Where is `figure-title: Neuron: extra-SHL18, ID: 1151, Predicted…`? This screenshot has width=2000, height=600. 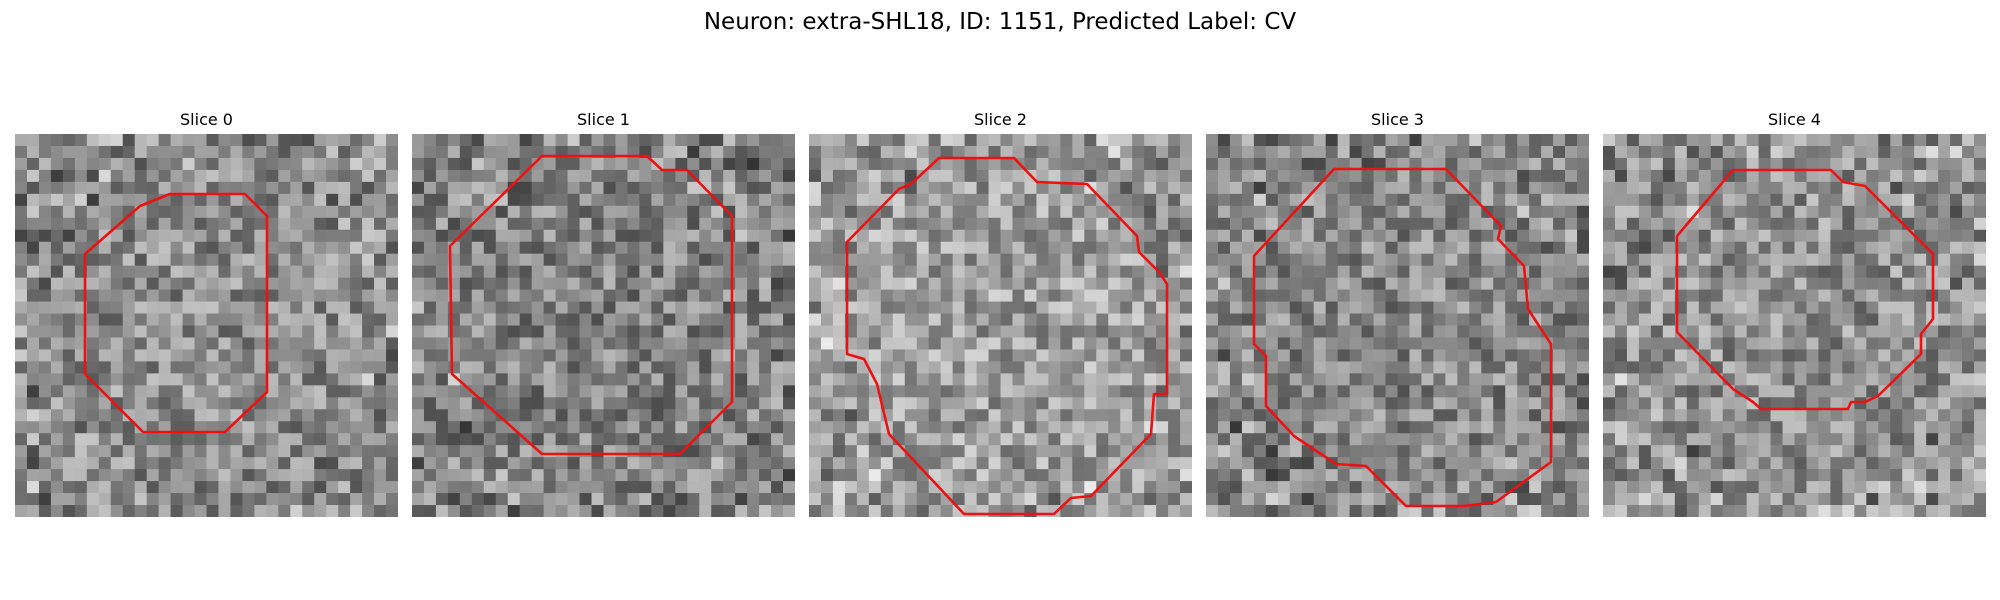
figure-title: Neuron: extra-SHL18, ID: 1151, Predicted… is located at coordinates (1000, 22).